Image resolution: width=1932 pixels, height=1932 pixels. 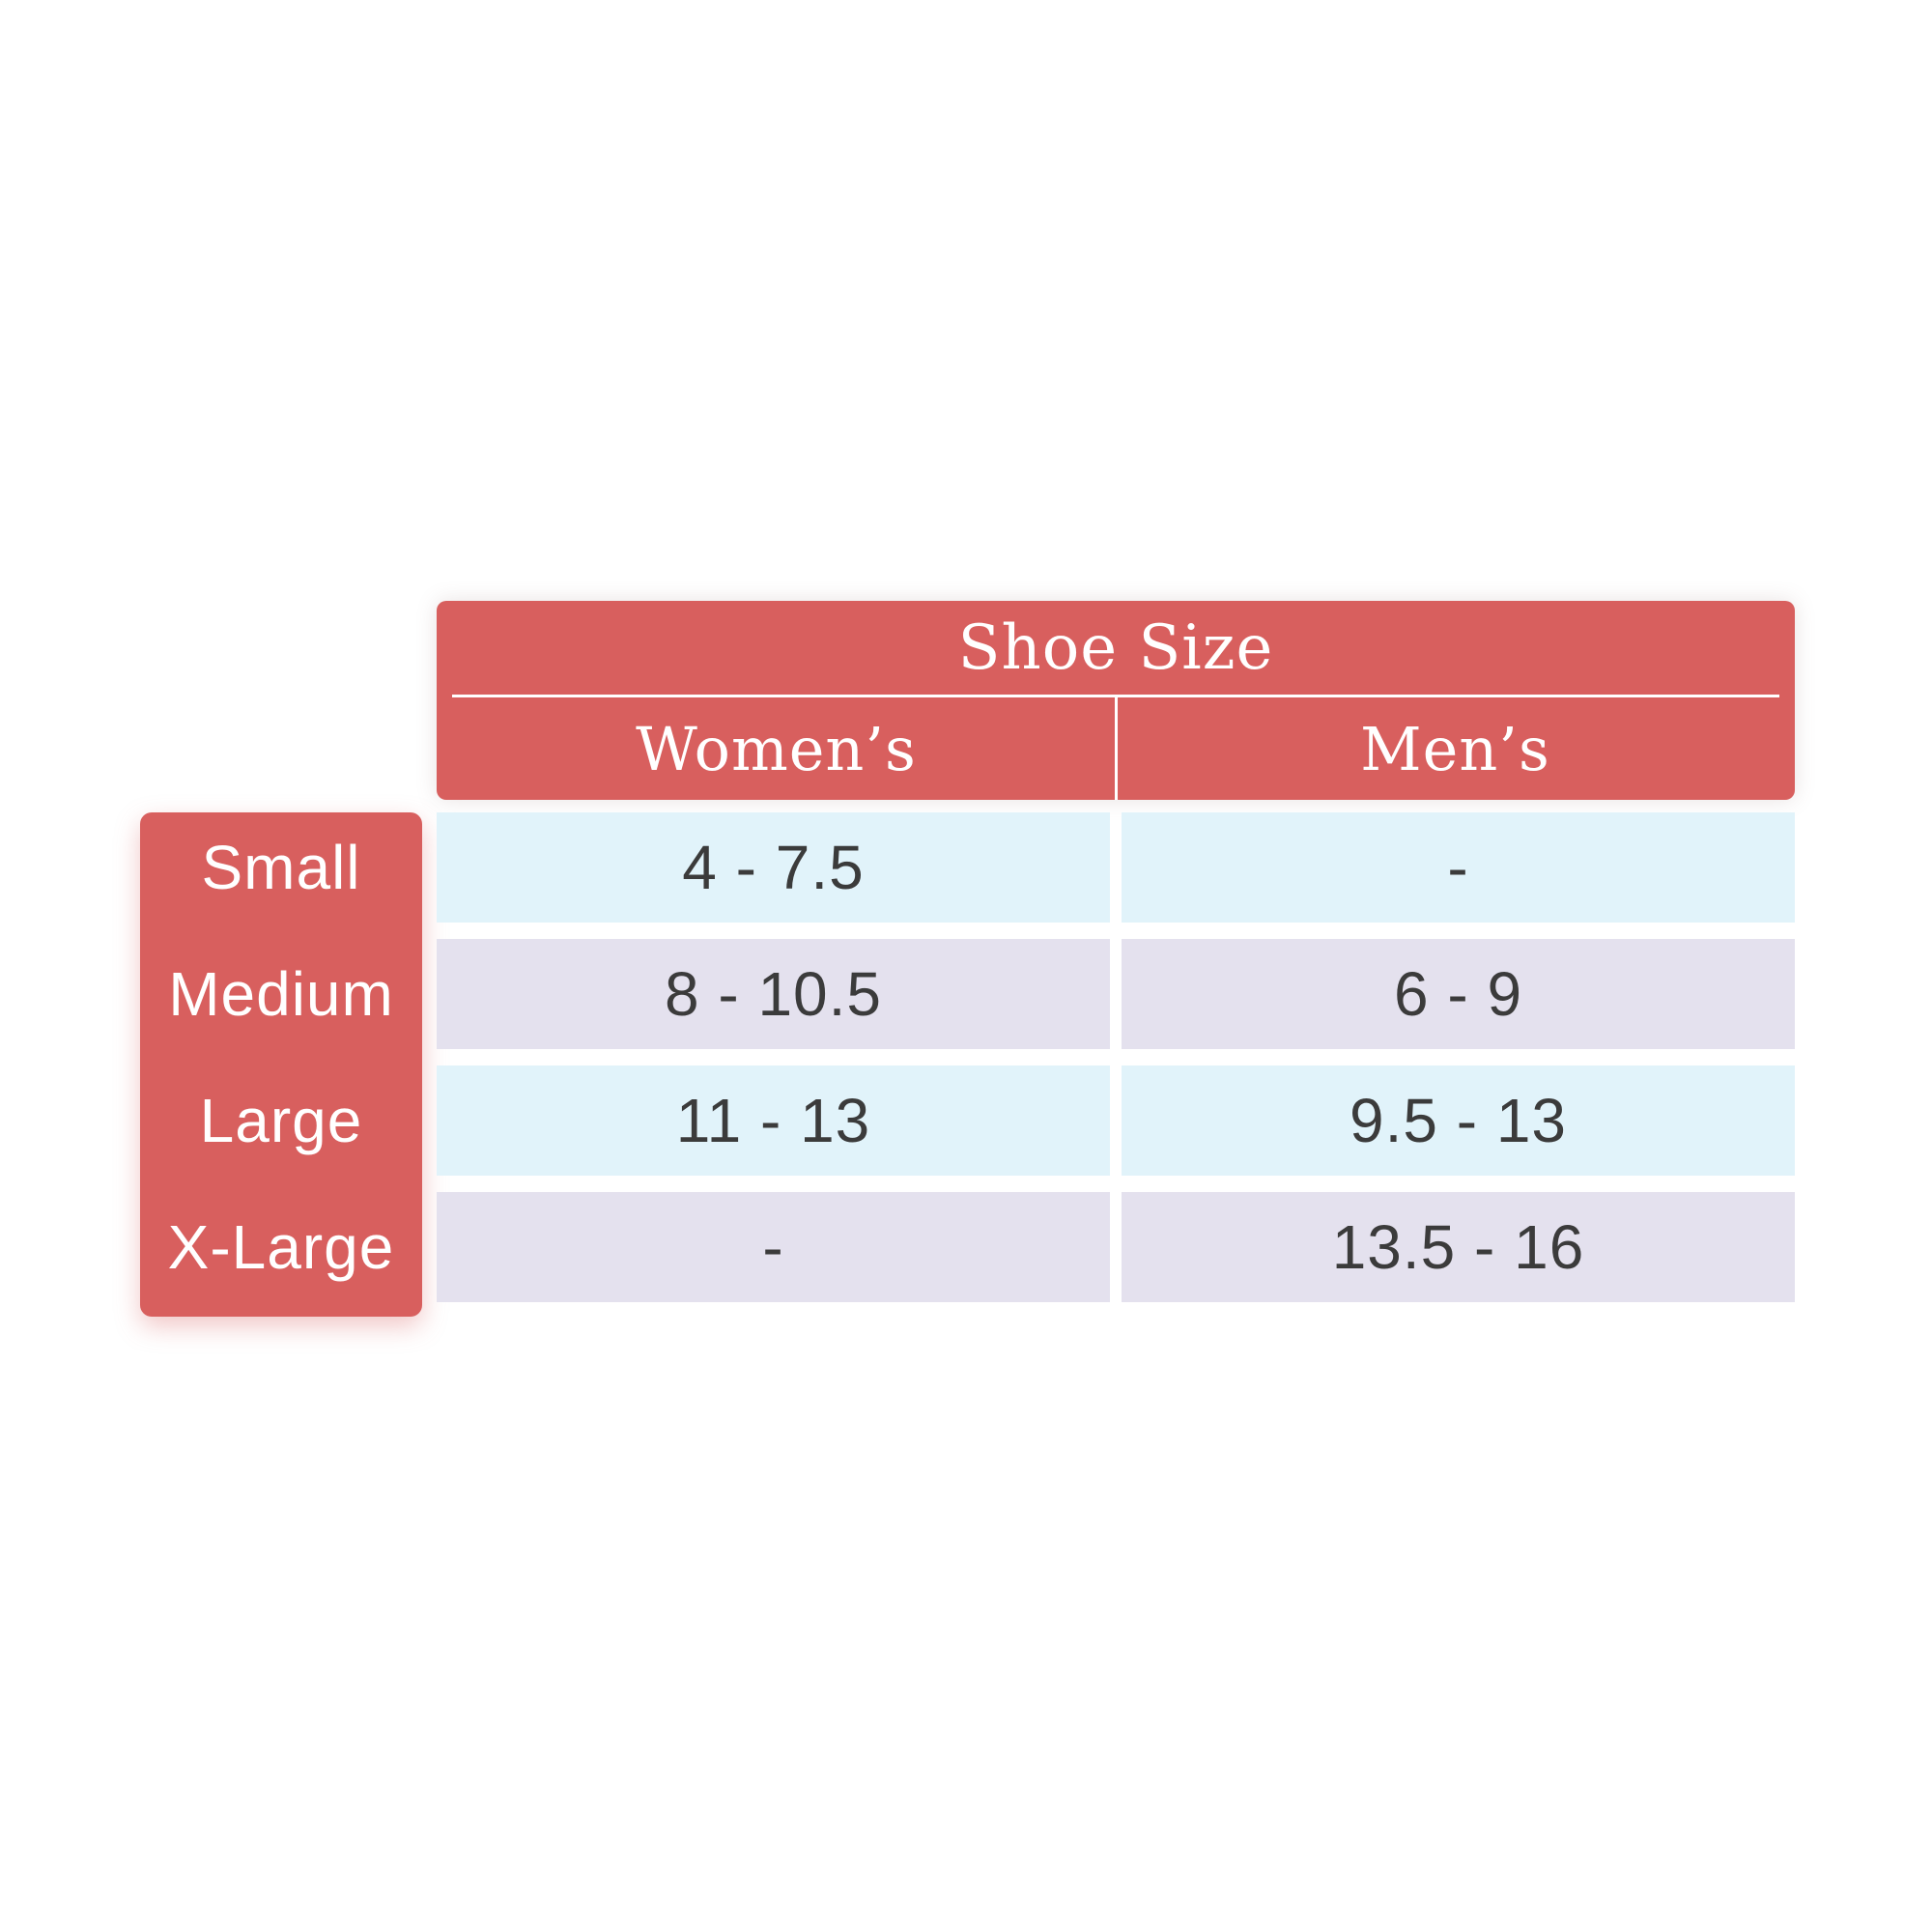 What do you see at coordinates (1116, 867) in the screenshot?
I see `table-row-small: 4 - 7.5 -` at bounding box center [1116, 867].